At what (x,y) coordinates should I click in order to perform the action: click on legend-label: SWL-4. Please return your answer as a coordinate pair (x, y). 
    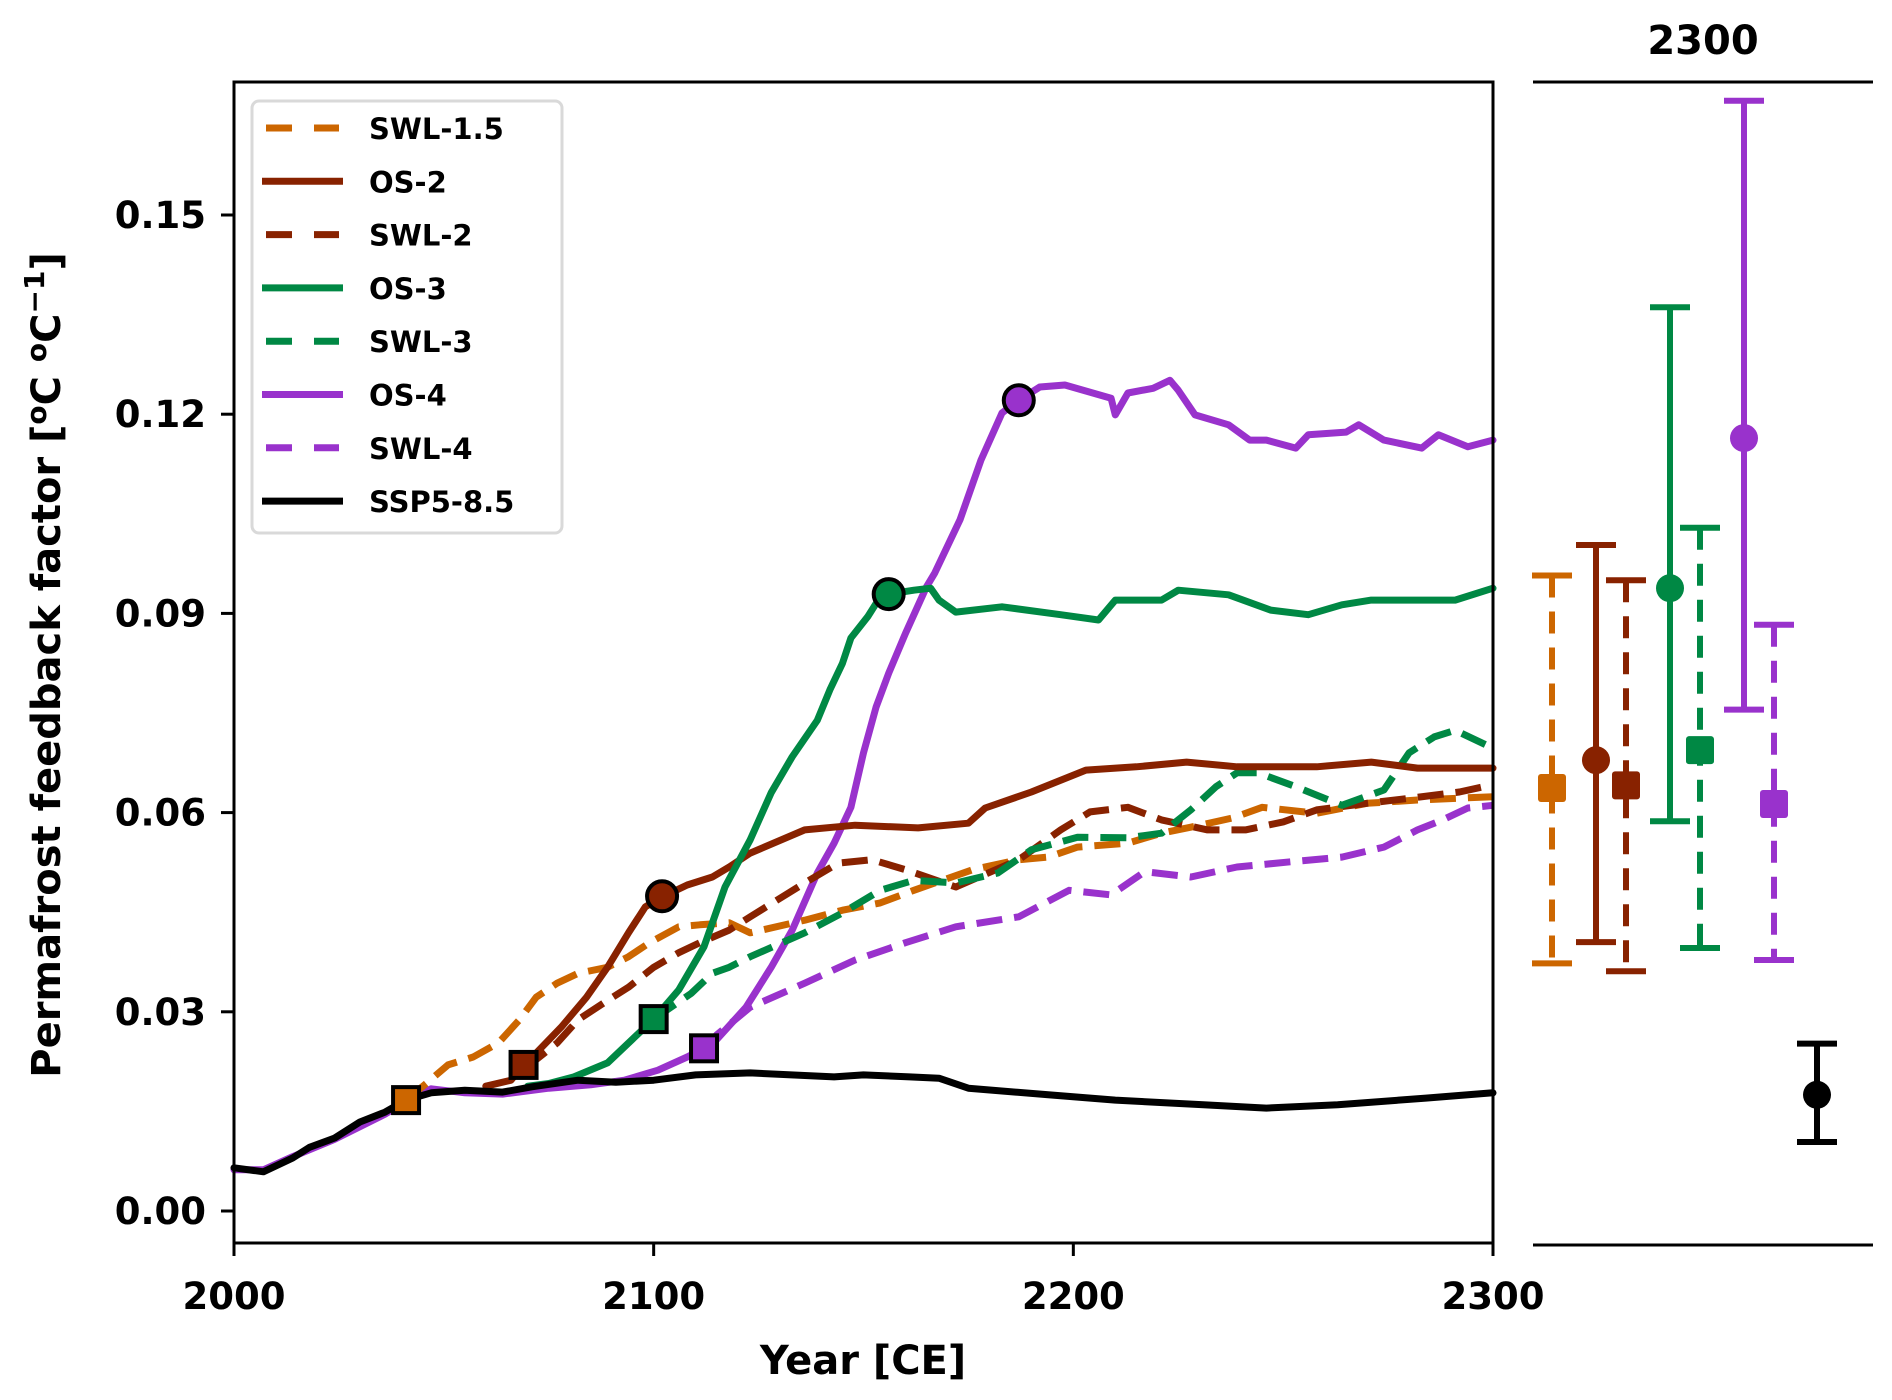
    Looking at the image, I should click on (421, 449).